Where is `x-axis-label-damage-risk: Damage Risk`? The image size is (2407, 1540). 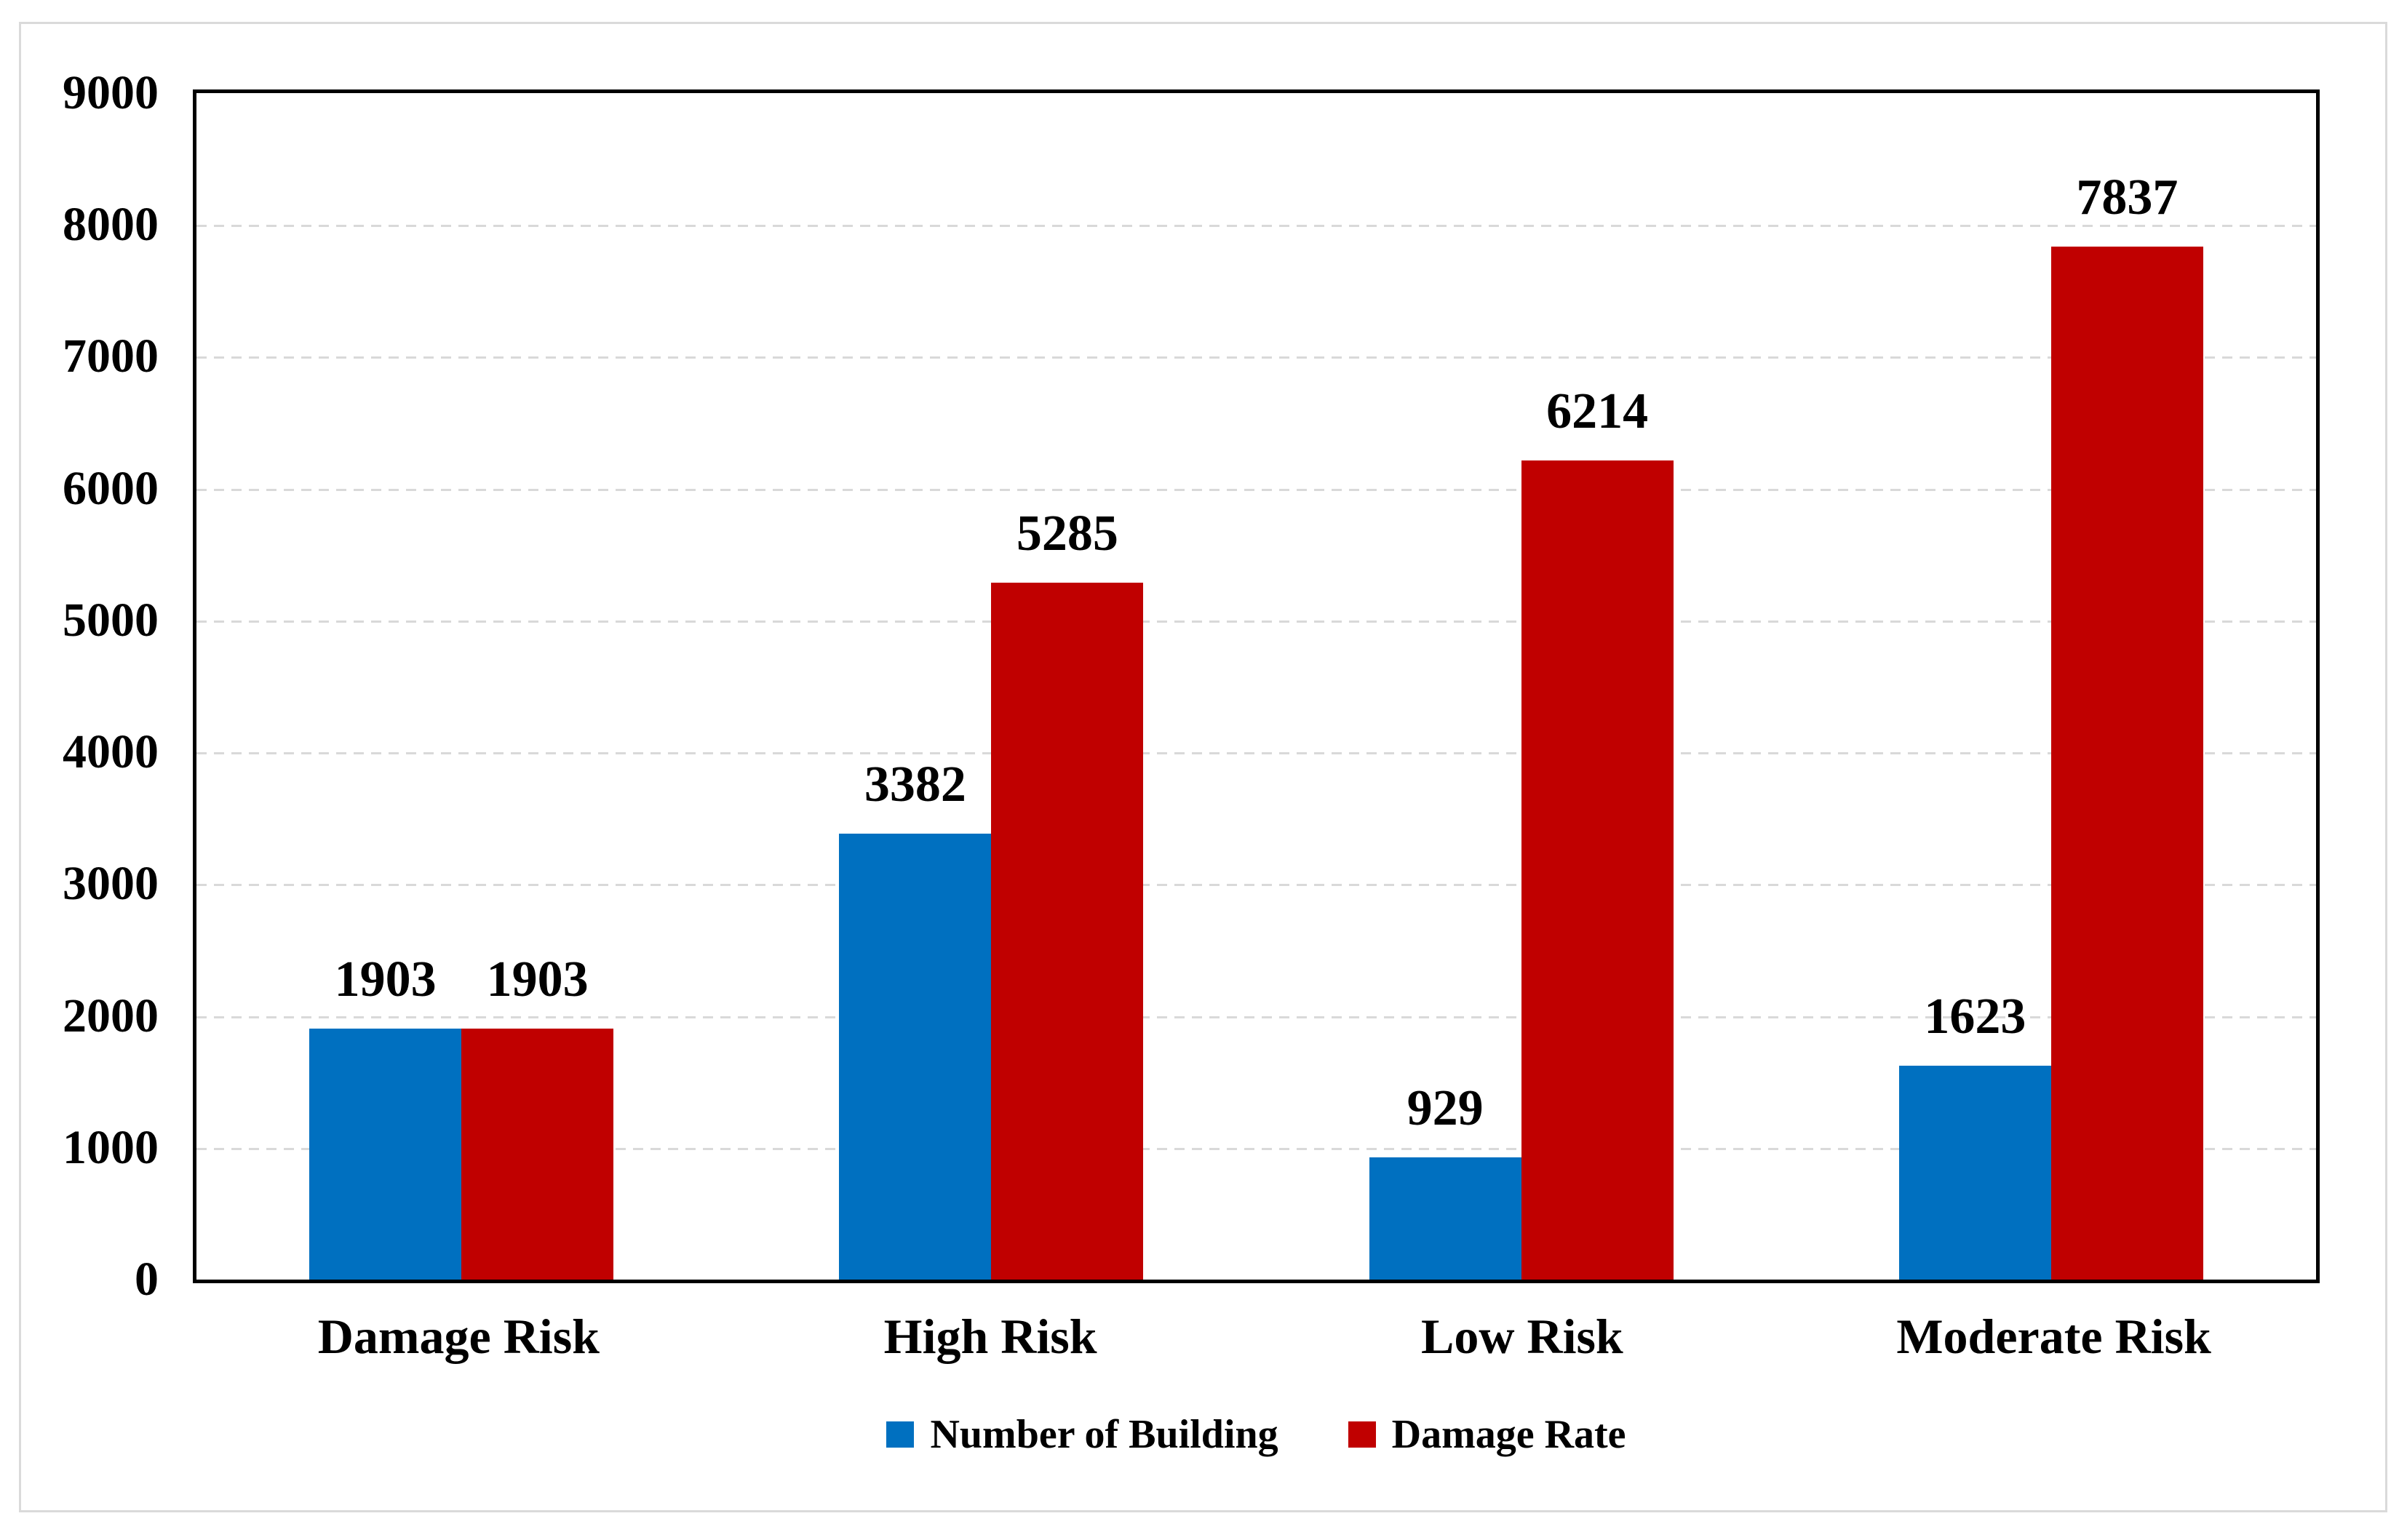 x-axis-label-damage-risk: Damage Risk is located at coordinates (458, 1336).